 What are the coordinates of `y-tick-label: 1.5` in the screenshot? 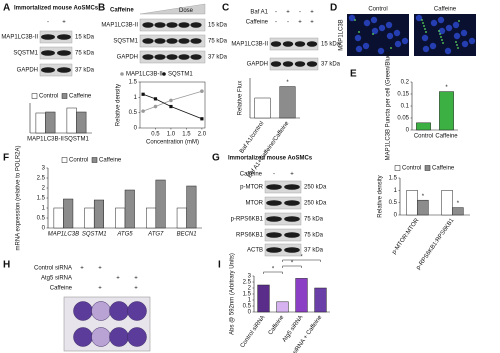 It's located at (393, 179).